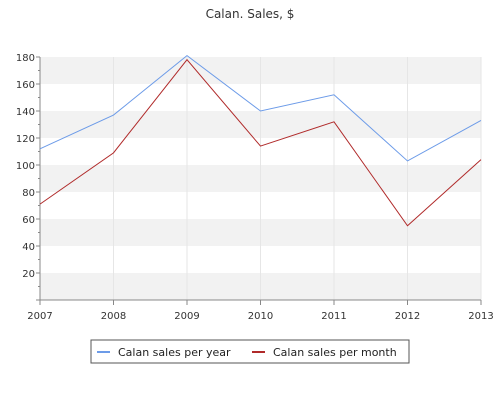 The height and width of the screenshot is (405, 500). I want to click on y-tick-label: 100, so click(25, 166).